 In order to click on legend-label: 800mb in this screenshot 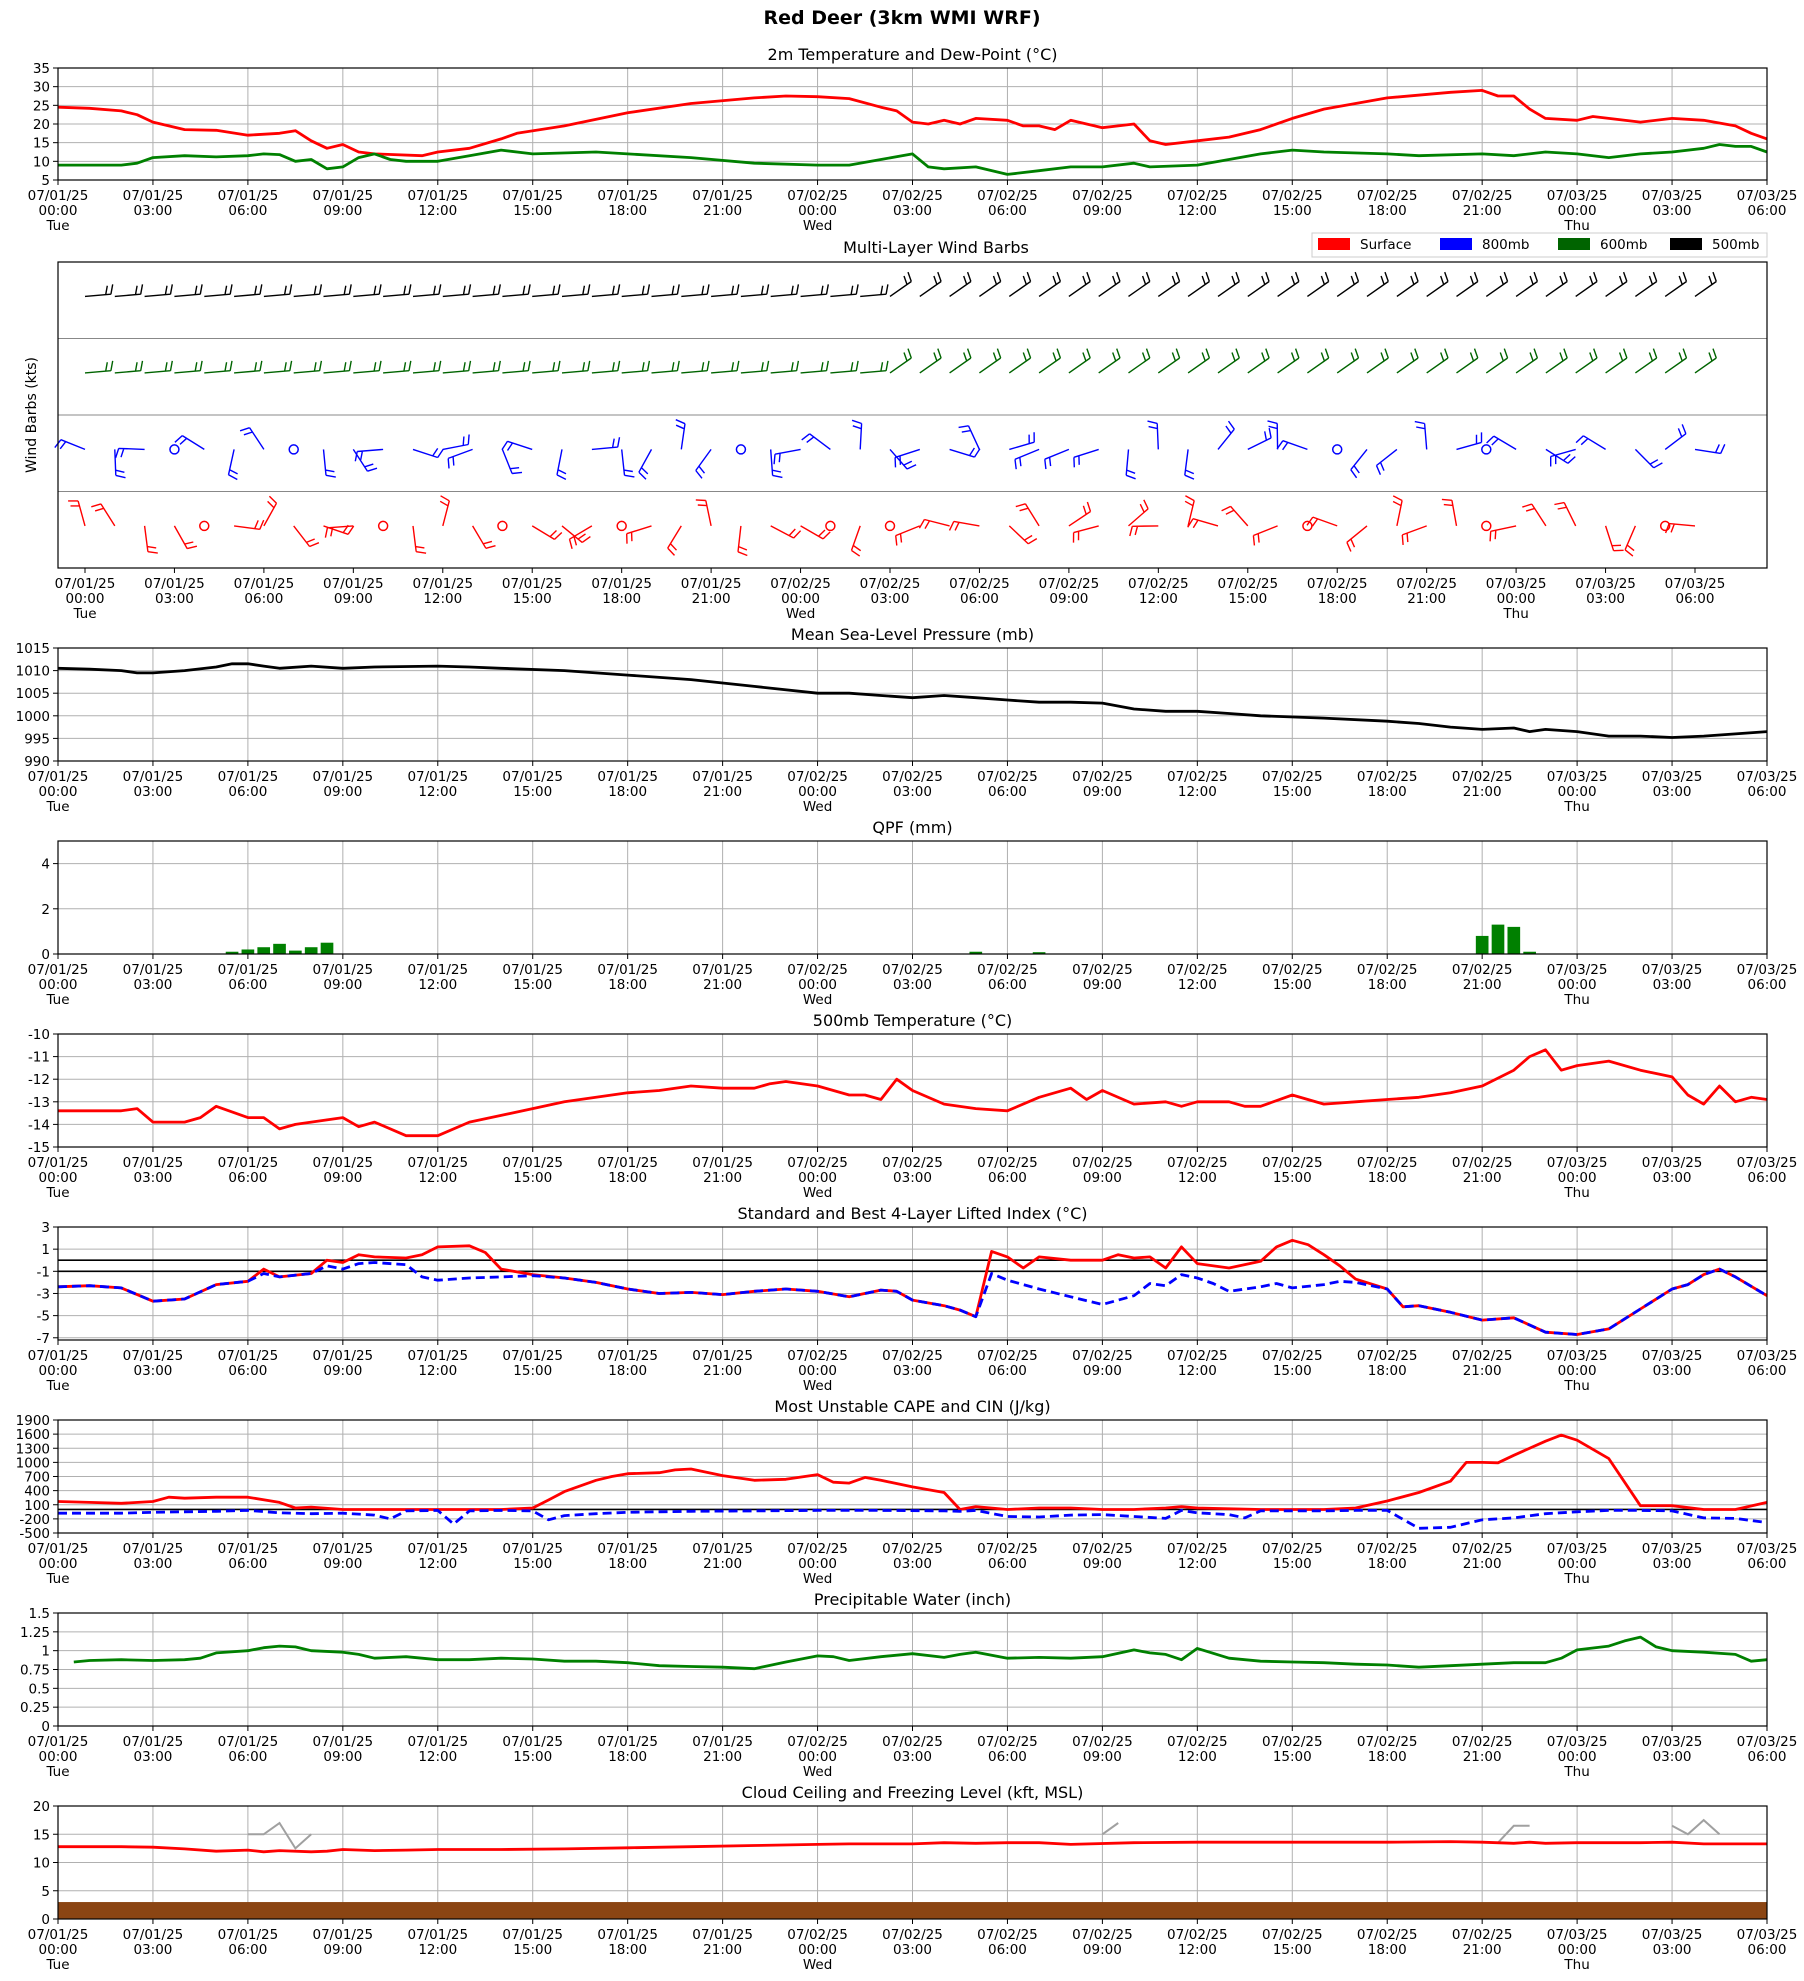, I will do `click(1506, 245)`.